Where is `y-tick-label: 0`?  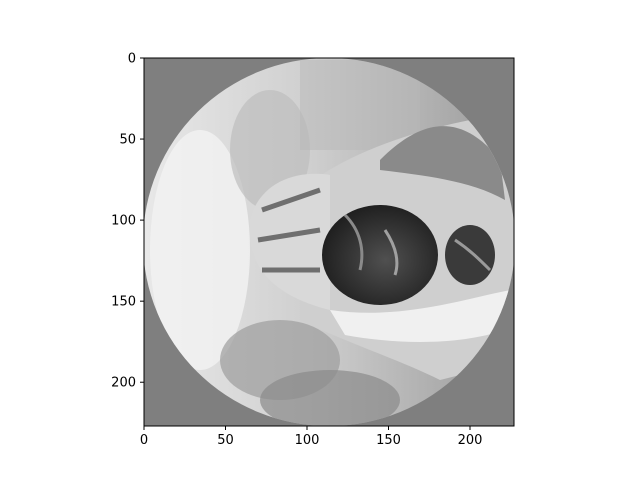 y-tick-label: 0 is located at coordinates (132, 59).